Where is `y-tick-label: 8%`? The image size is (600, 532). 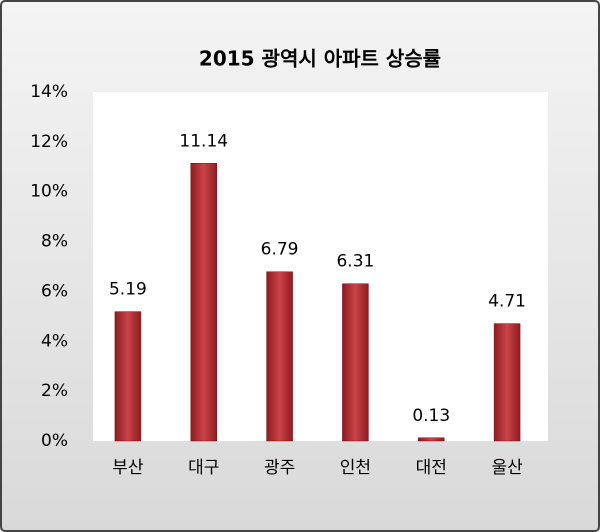
y-tick-label: 8% is located at coordinates (54, 242).